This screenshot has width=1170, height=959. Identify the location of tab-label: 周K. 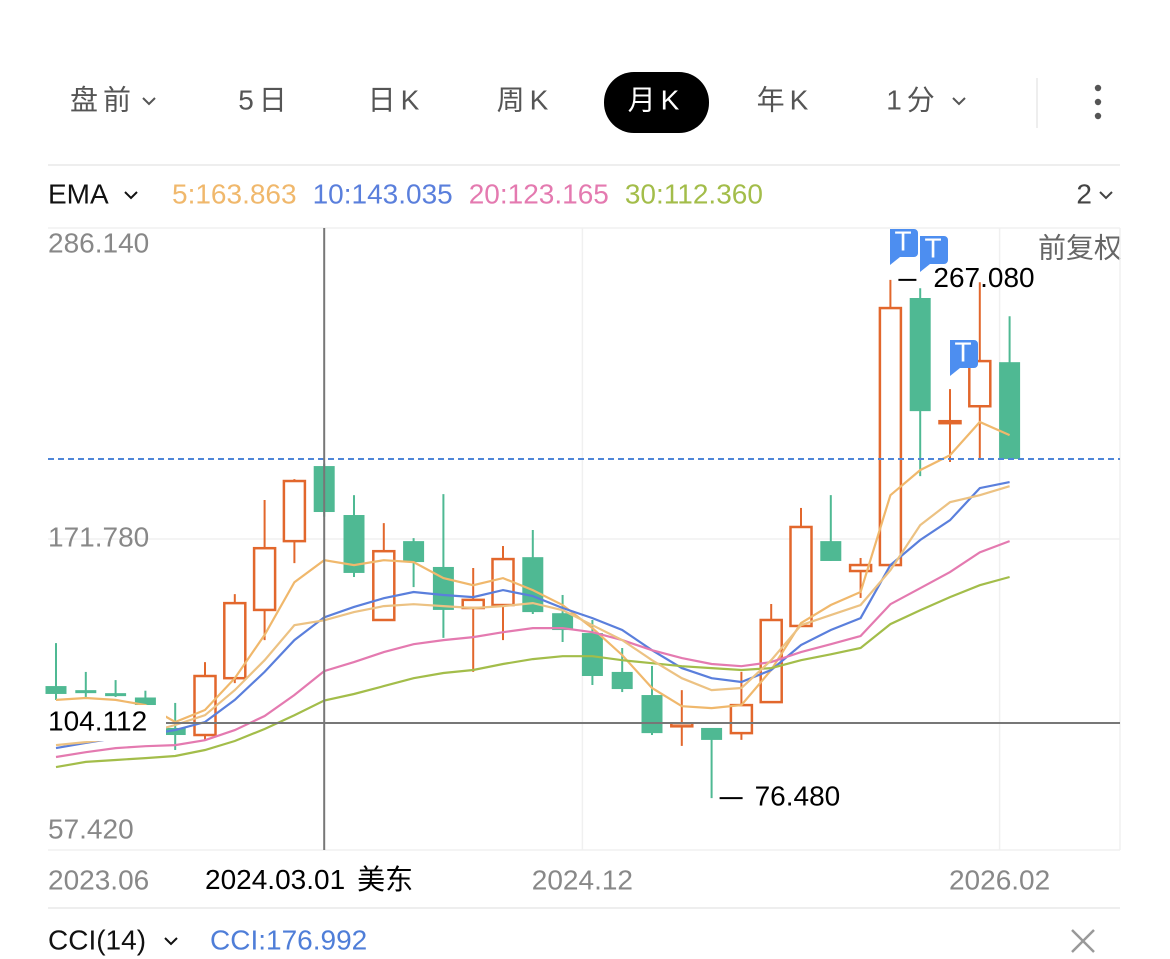
(525, 99).